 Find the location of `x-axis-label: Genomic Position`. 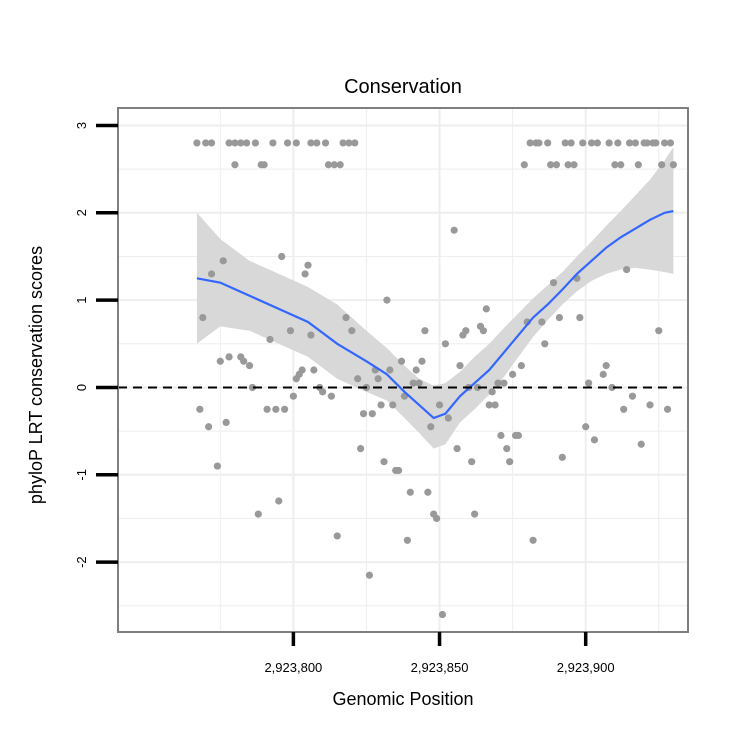

x-axis-label: Genomic Position is located at coordinates (402, 699).